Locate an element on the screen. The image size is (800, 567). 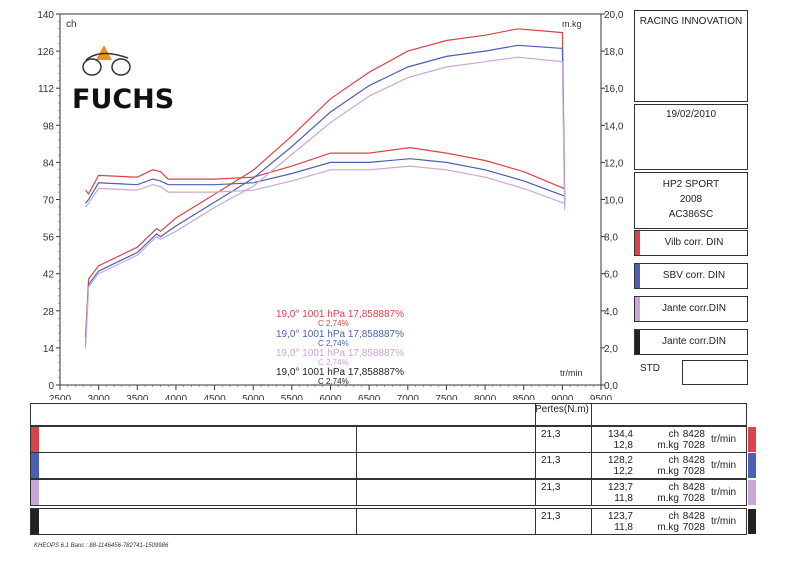
x-tick-label: 7500 is located at coordinates (446, 397).